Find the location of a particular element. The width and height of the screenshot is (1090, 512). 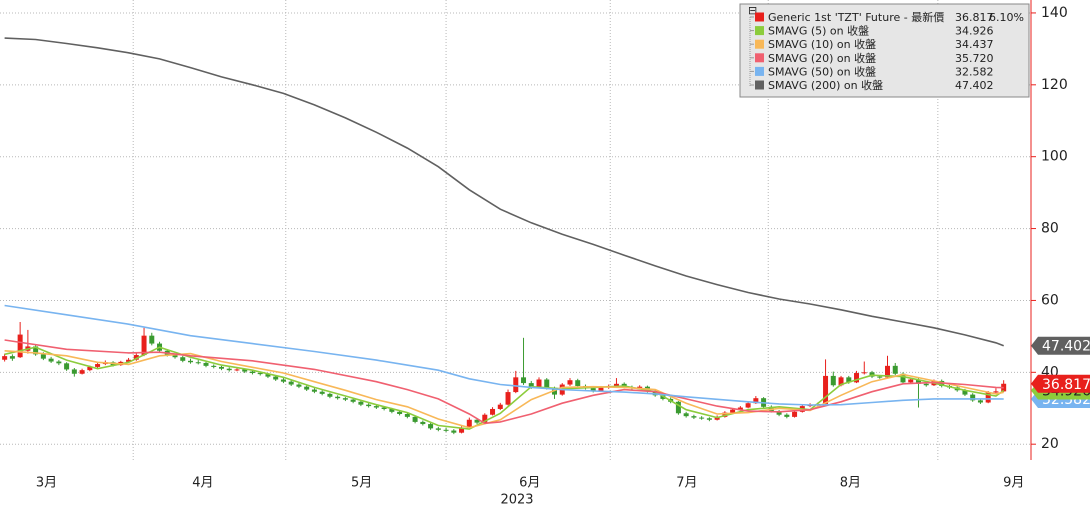

legend-label: SMAVG (50) on 收盤 is located at coordinates (822, 71).